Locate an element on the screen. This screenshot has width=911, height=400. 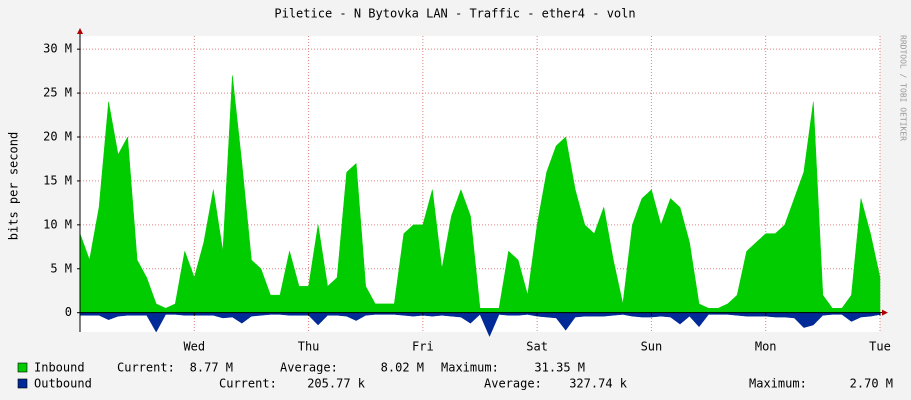
y-axis-label: bits per second is located at coordinates (14, 186).